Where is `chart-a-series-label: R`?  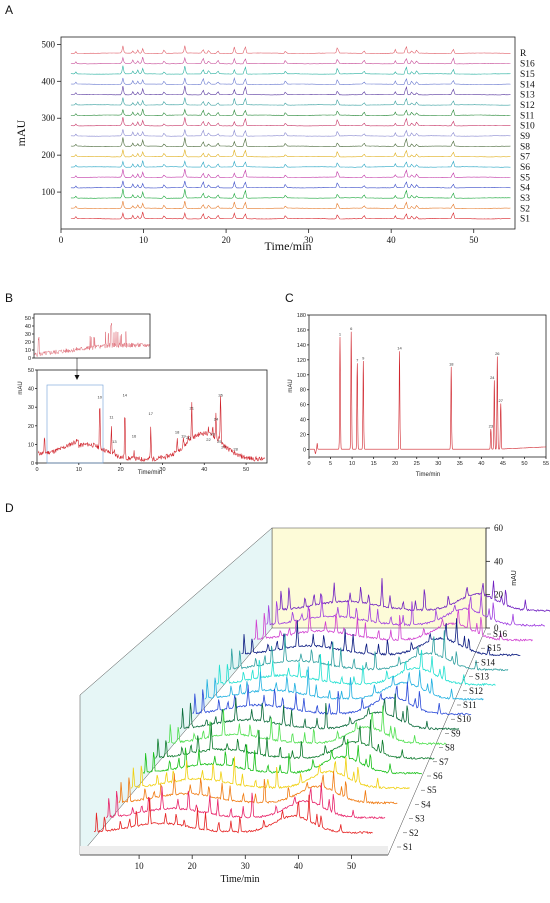
chart-a-series-label: R is located at coordinates (523, 54).